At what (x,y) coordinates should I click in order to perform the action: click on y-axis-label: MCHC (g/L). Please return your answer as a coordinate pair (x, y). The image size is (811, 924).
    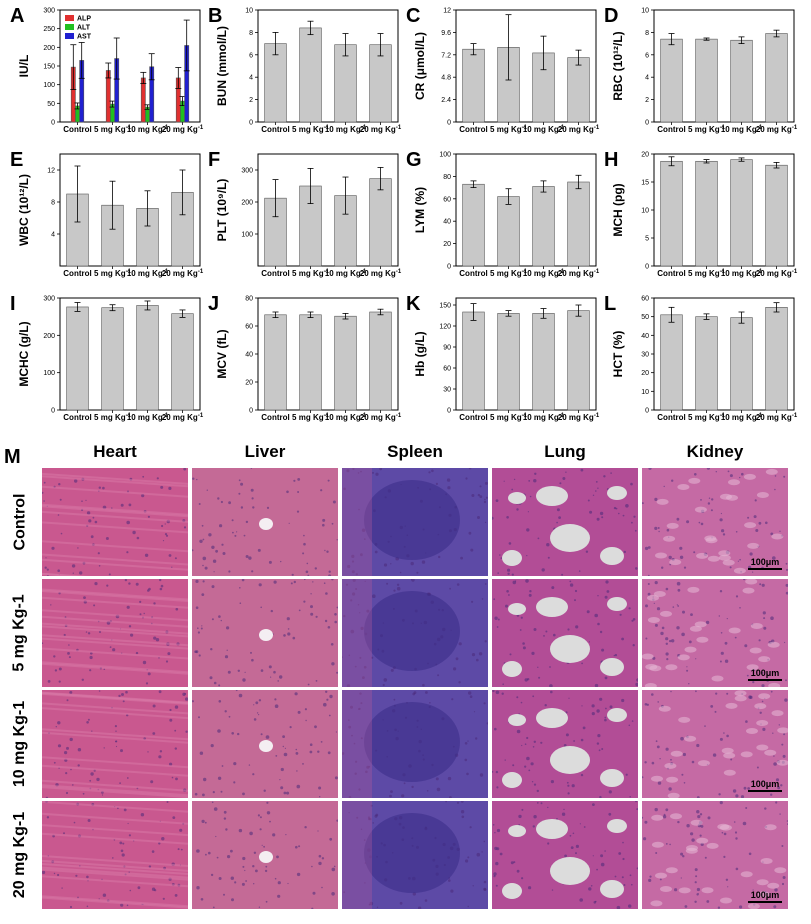
    Looking at the image, I should click on (24, 353).